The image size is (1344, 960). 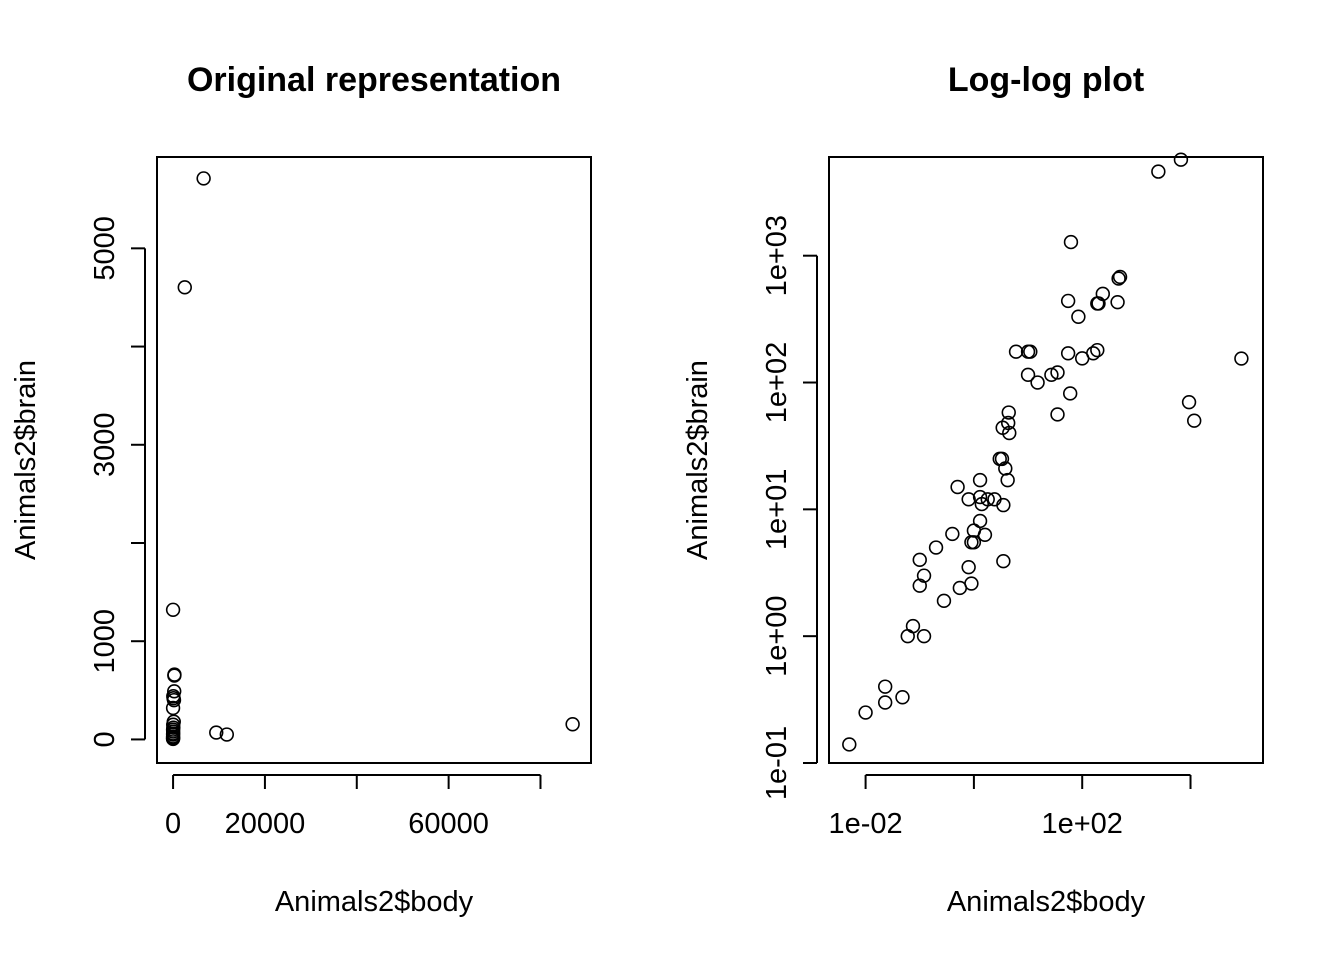 I want to click on y-tick-label: 1e+00, so click(x=777, y=635).